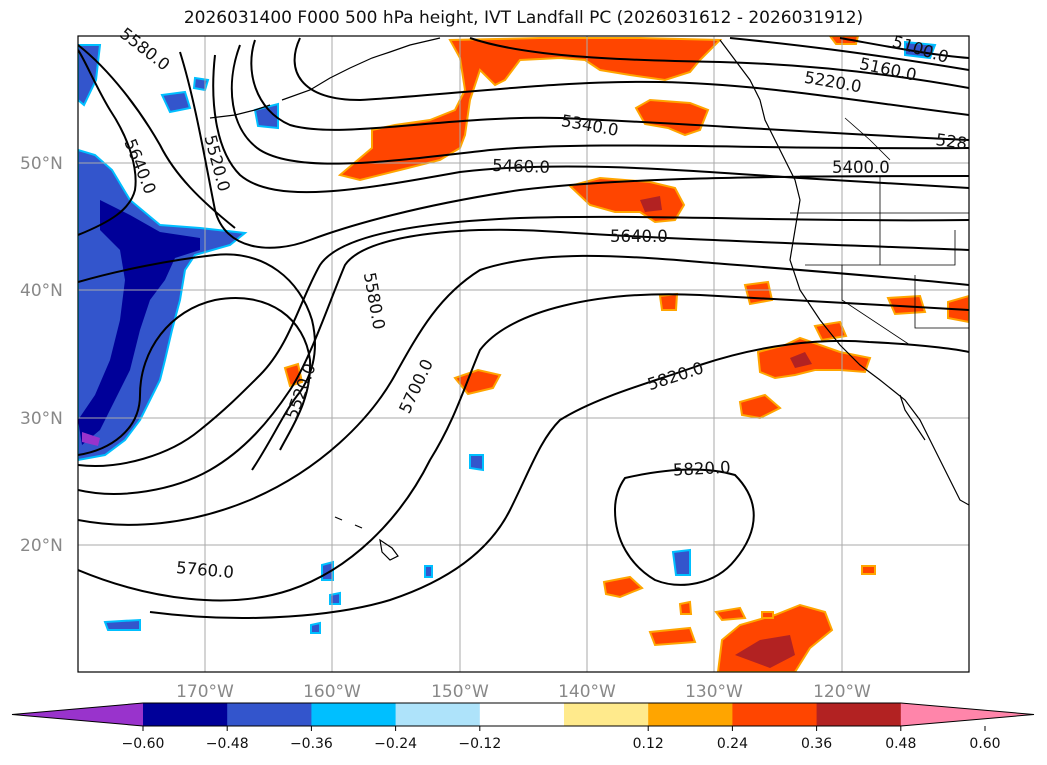  Describe the element at coordinates (879, 231) in the screenshot. I see `state-borders` at that location.